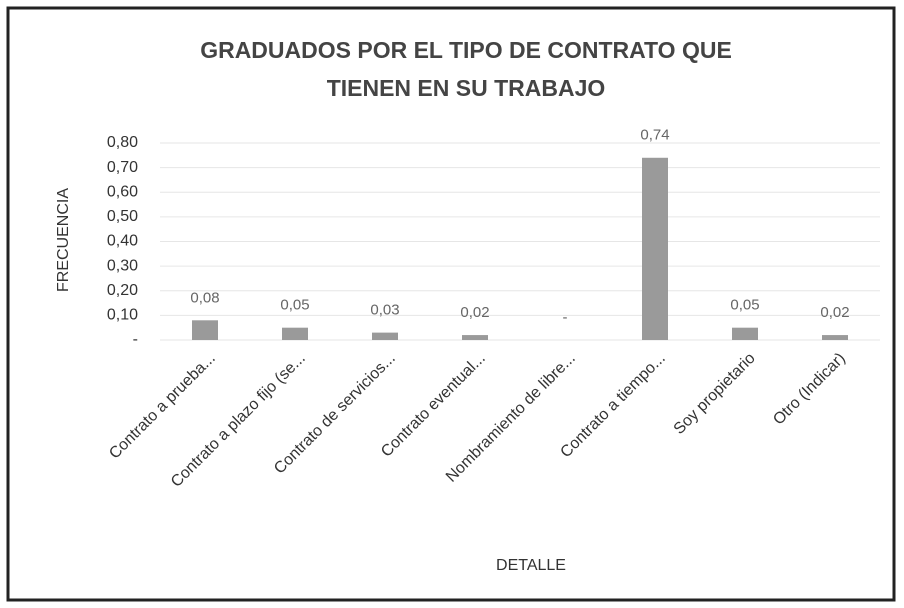 This screenshot has height=608, width=904. Describe the element at coordinates (204, 297) in the screenshot. I see `value-label: 0,08` at that location.